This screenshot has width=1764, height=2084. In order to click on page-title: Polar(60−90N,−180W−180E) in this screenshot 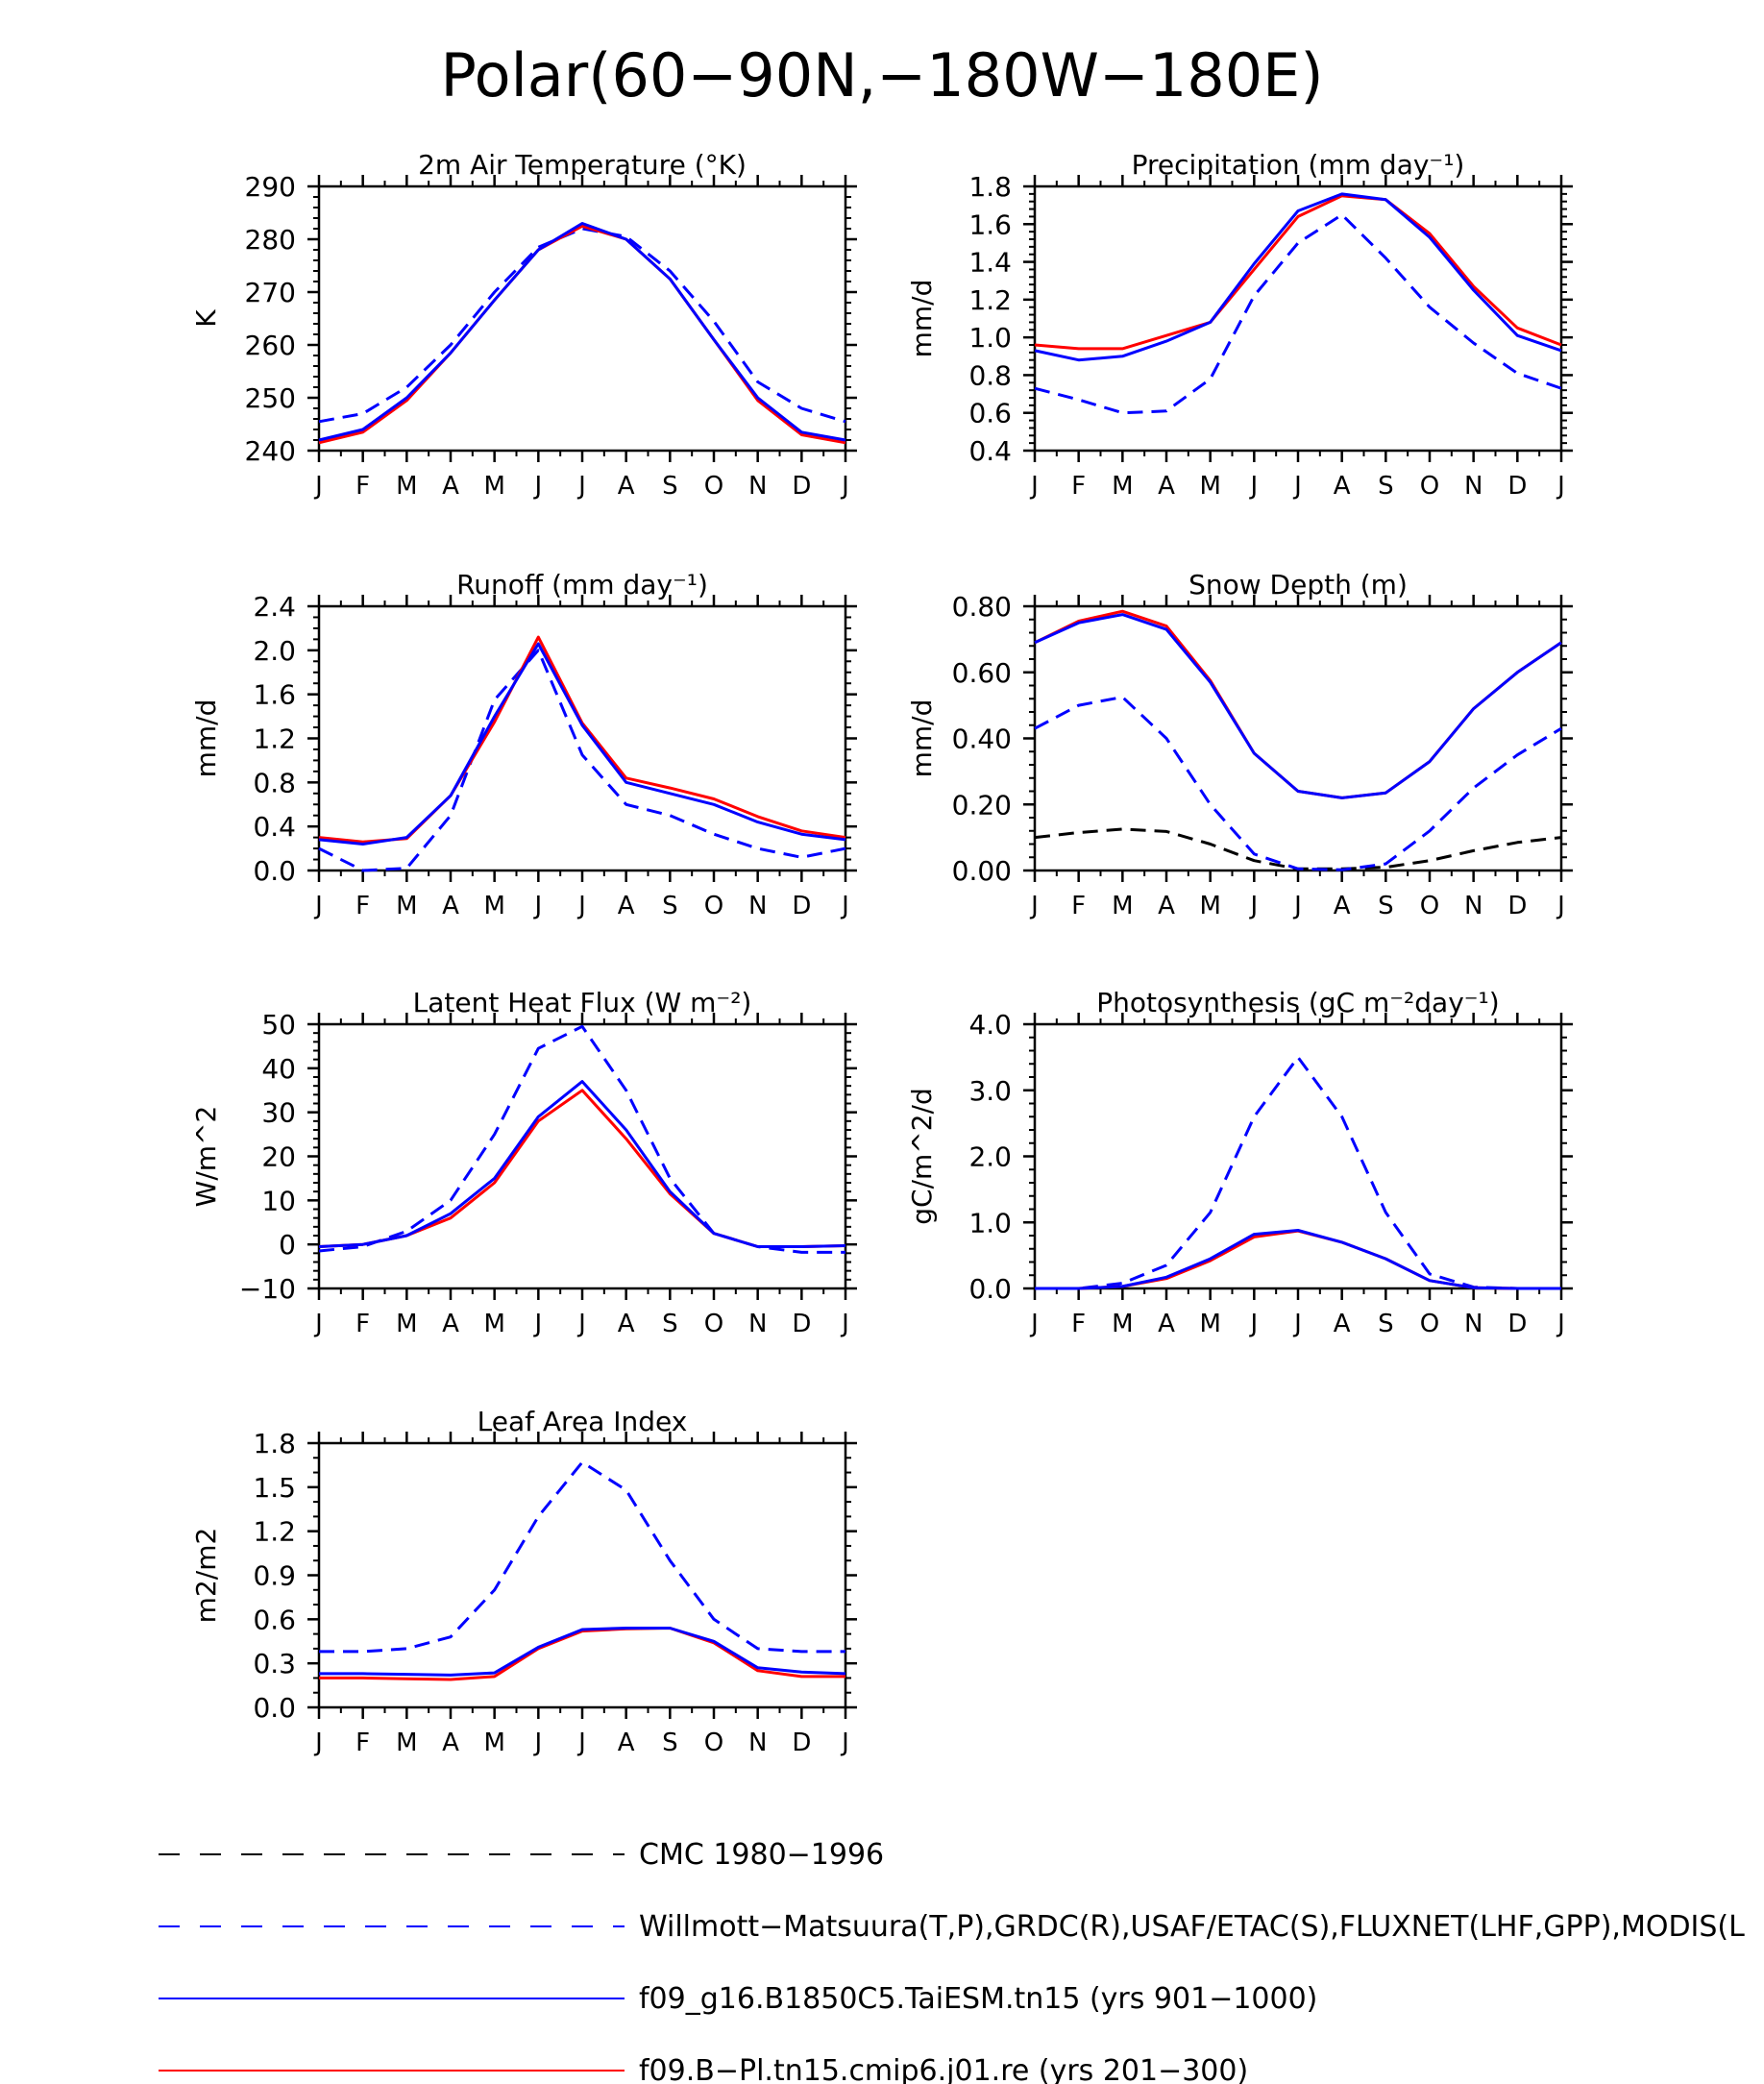, I will do `click(881, 75)`.